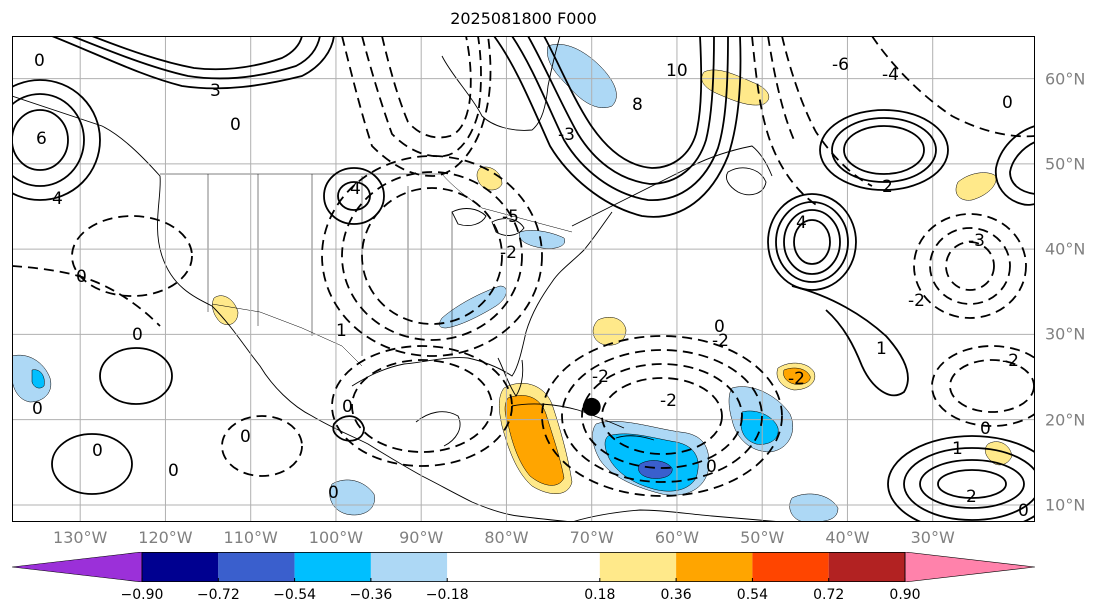 The height and width of the screenshot is (615, 1105). I want to click on colorbar-tick-label: 0.72, so click(829, 595).